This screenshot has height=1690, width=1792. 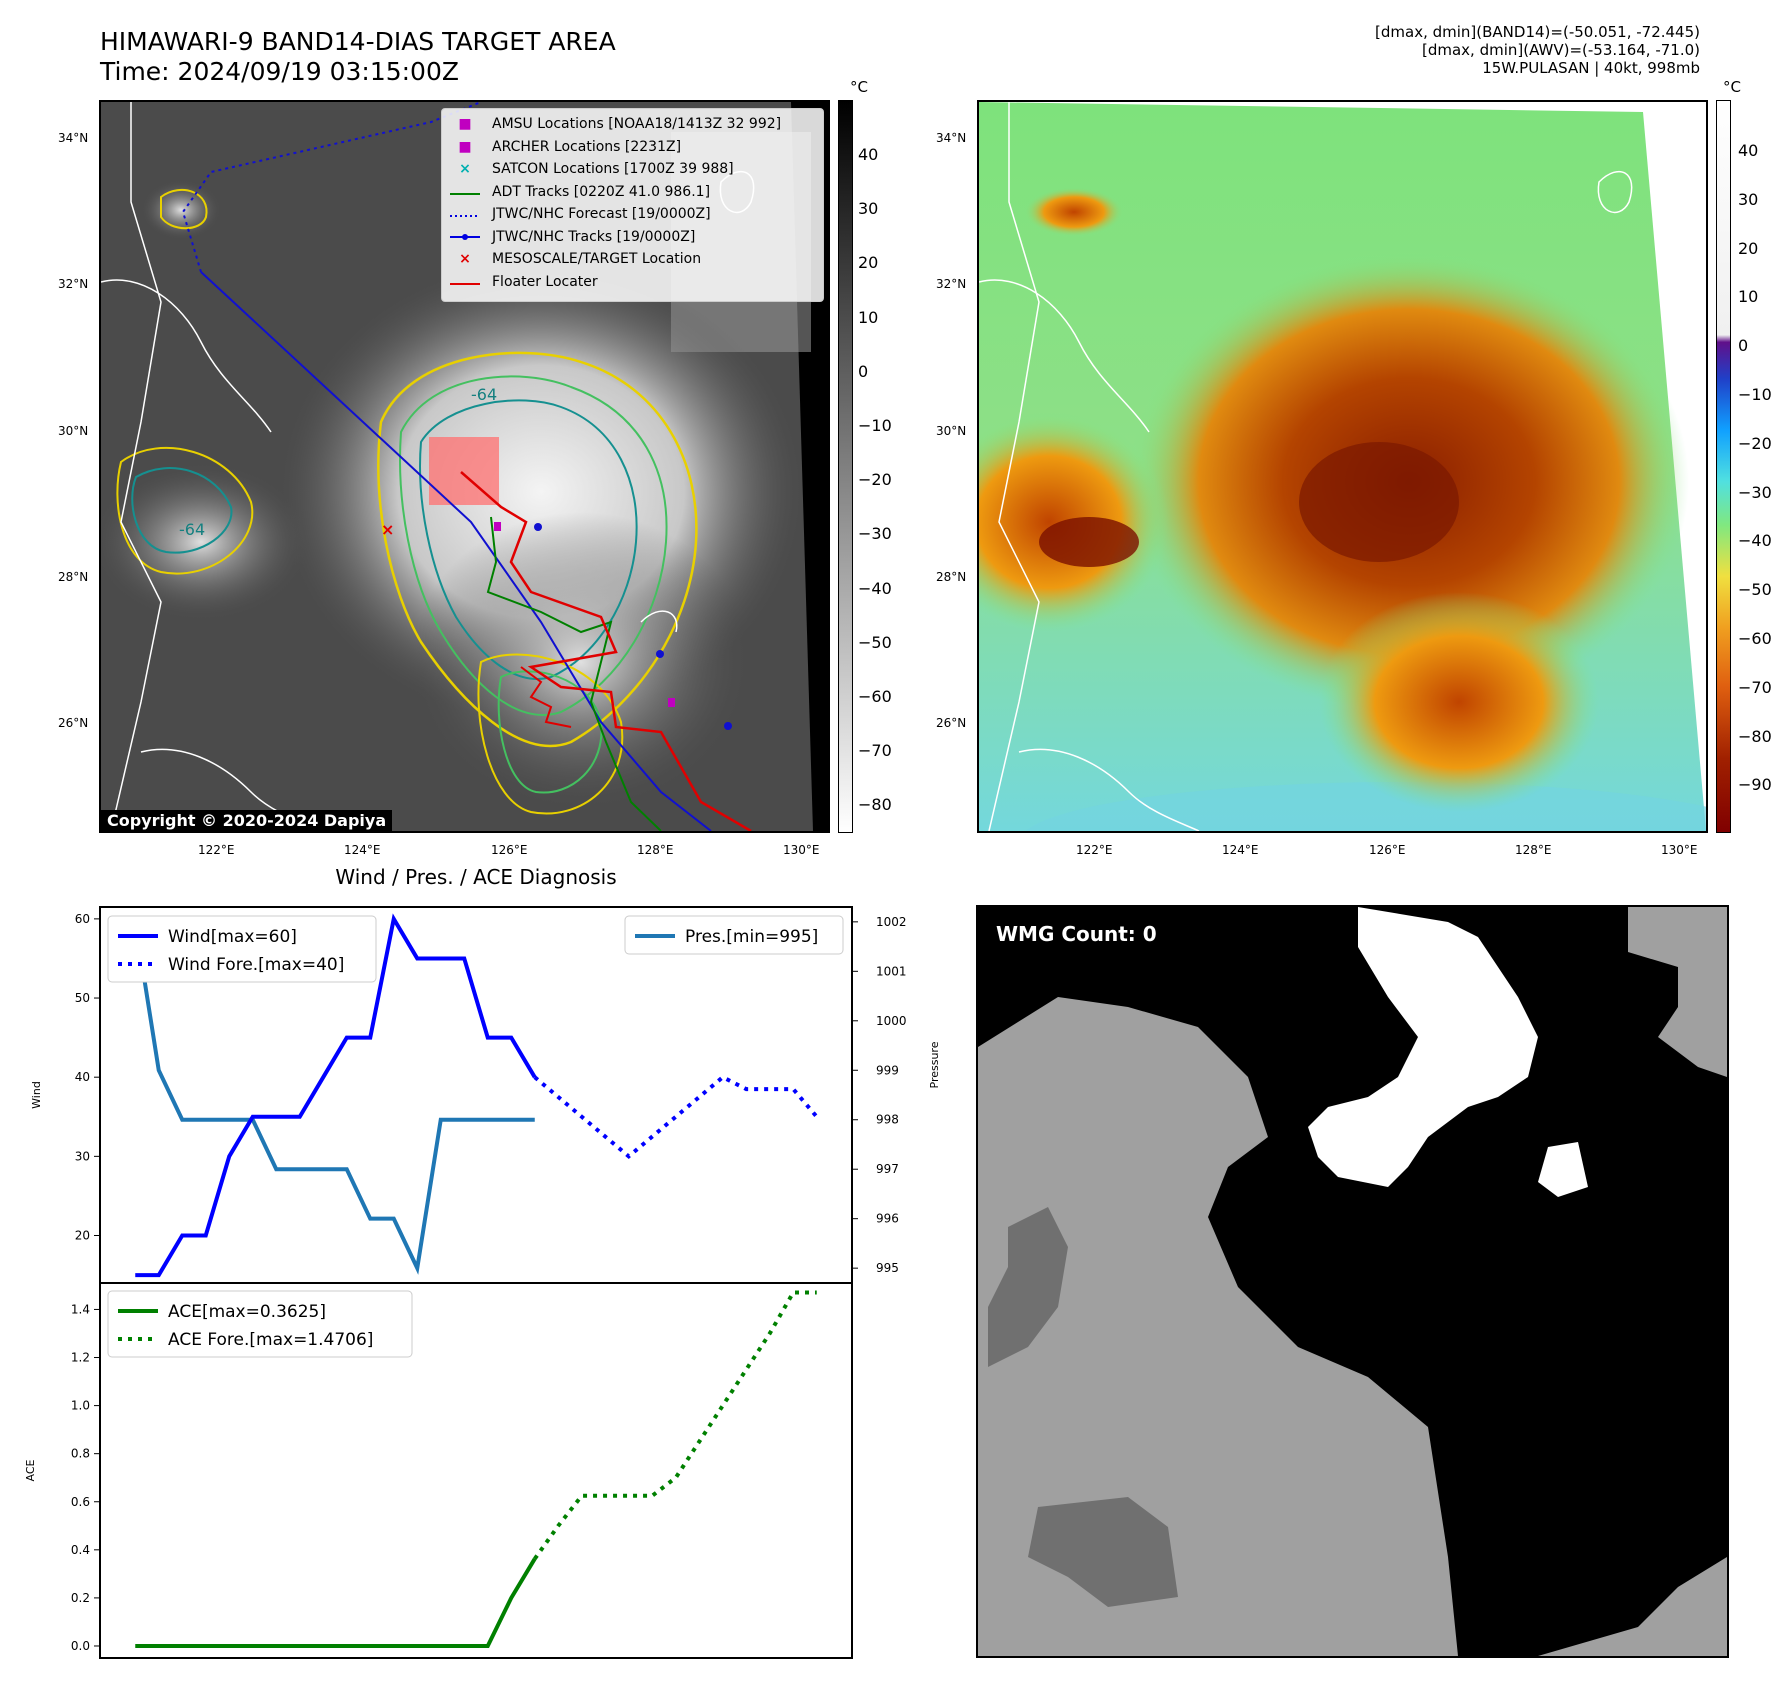 I want to click on awv-colorbar-tick: −70, so click(x=1755, y=687).